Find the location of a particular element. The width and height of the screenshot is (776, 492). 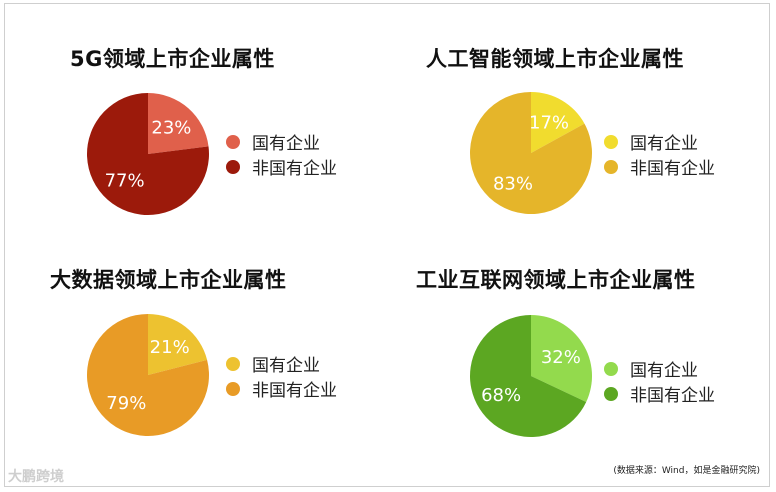

pie-value-label-state-owned: 32% is located at coordinates (561, 357).